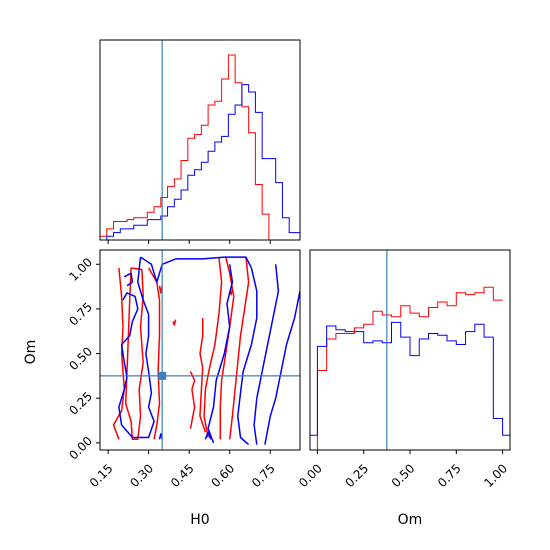  I want to click on joint-x-tick-label-3: 0.60, so click(222, 475).